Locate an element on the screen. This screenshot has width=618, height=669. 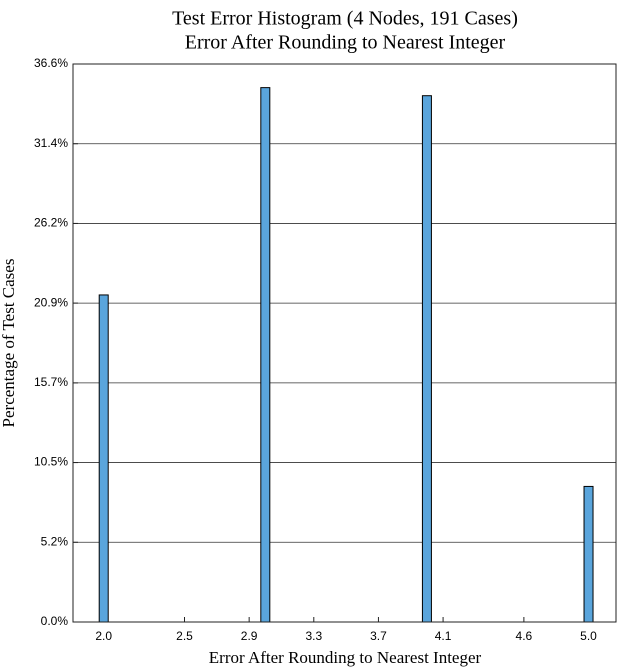
y-tick-label: 10.5% is located at coordinates (51, 462).